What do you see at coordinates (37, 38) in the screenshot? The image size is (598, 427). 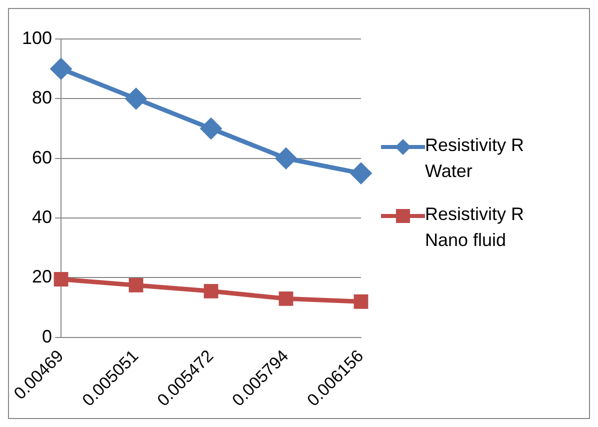 I see `y-tick-label: 100` at bounding box center [37, 38].